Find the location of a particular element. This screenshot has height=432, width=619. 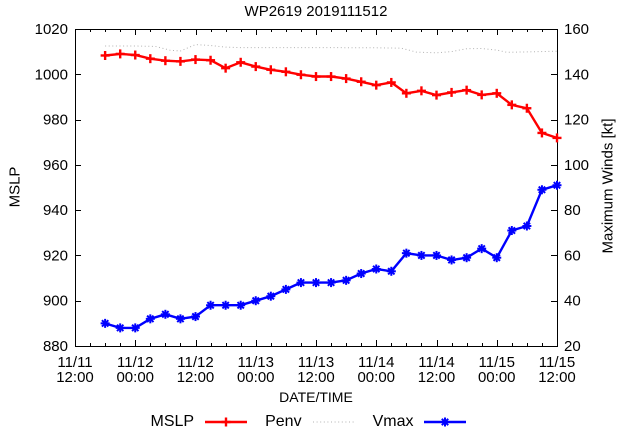

legend-item-mslp: MSLP is located at coordinates (200, 422).